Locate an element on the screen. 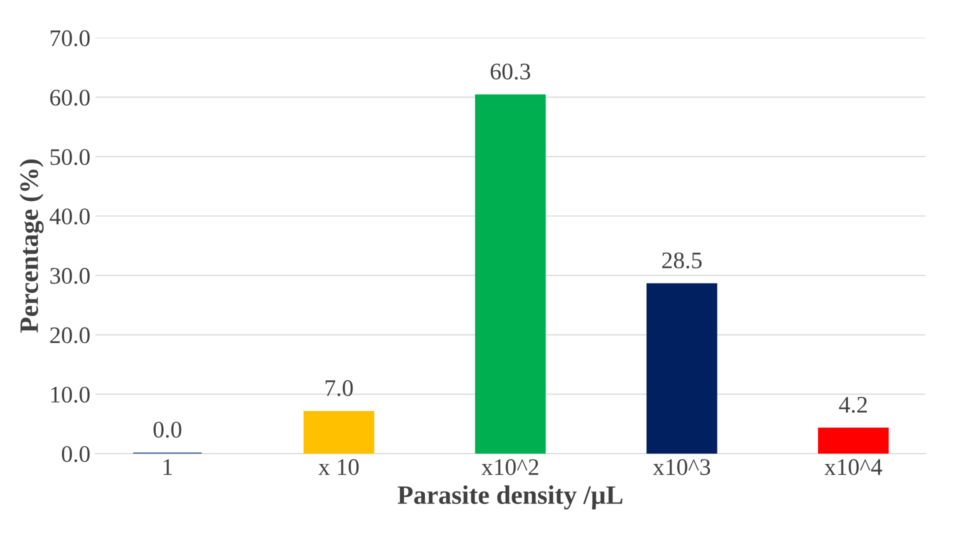 This screenshot has width=954, height=540. data-label: 0.0 is located at coordinates (168, 430).